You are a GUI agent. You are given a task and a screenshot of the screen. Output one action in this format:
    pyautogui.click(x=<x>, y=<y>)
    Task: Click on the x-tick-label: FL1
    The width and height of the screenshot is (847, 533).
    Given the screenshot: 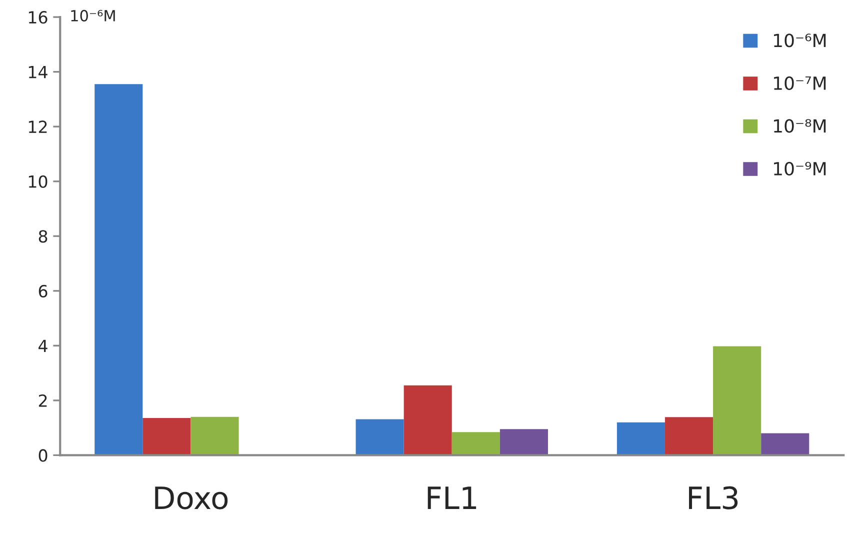 What is the action you would take?
    pyautogui.click(x=452, y=497)
    